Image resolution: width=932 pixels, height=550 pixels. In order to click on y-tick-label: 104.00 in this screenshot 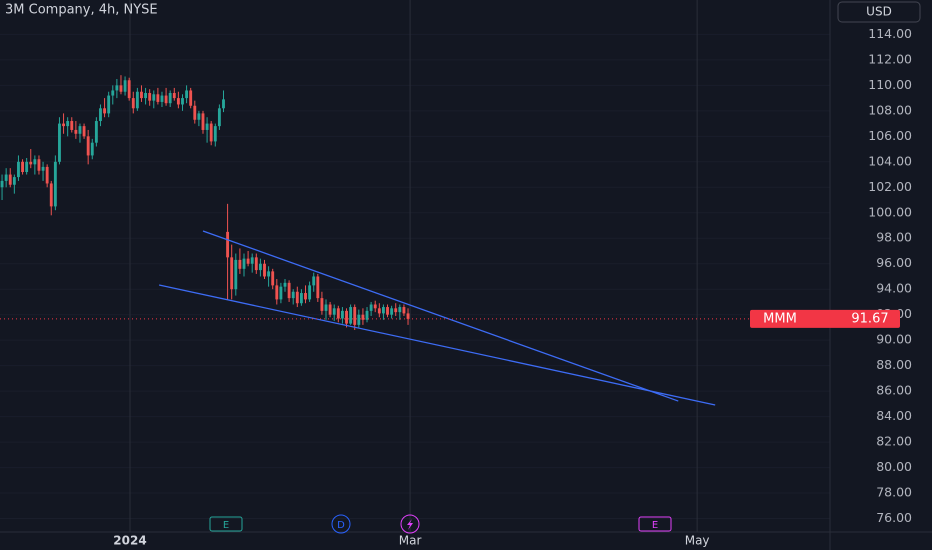, I will do `click(890, 160)`.